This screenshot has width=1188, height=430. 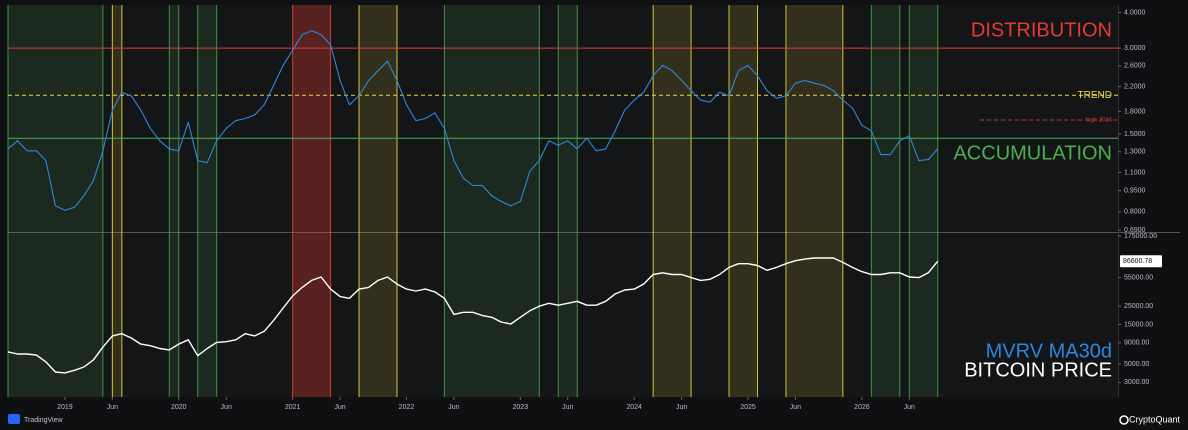 I want to click on x-tick-label: 2026, so click(x=862, y=407).